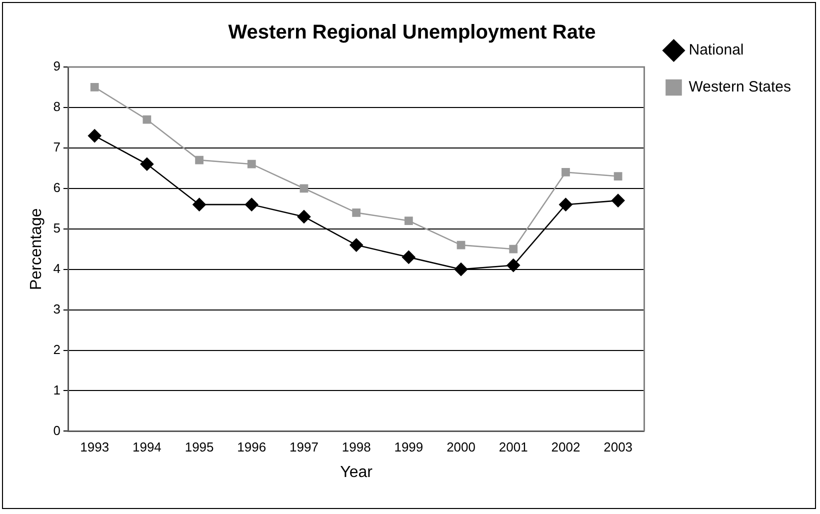 Image resolution: width=820 pixels, height=514 pixels. I want to click on y-tick-label: 4, so click(56, 268).